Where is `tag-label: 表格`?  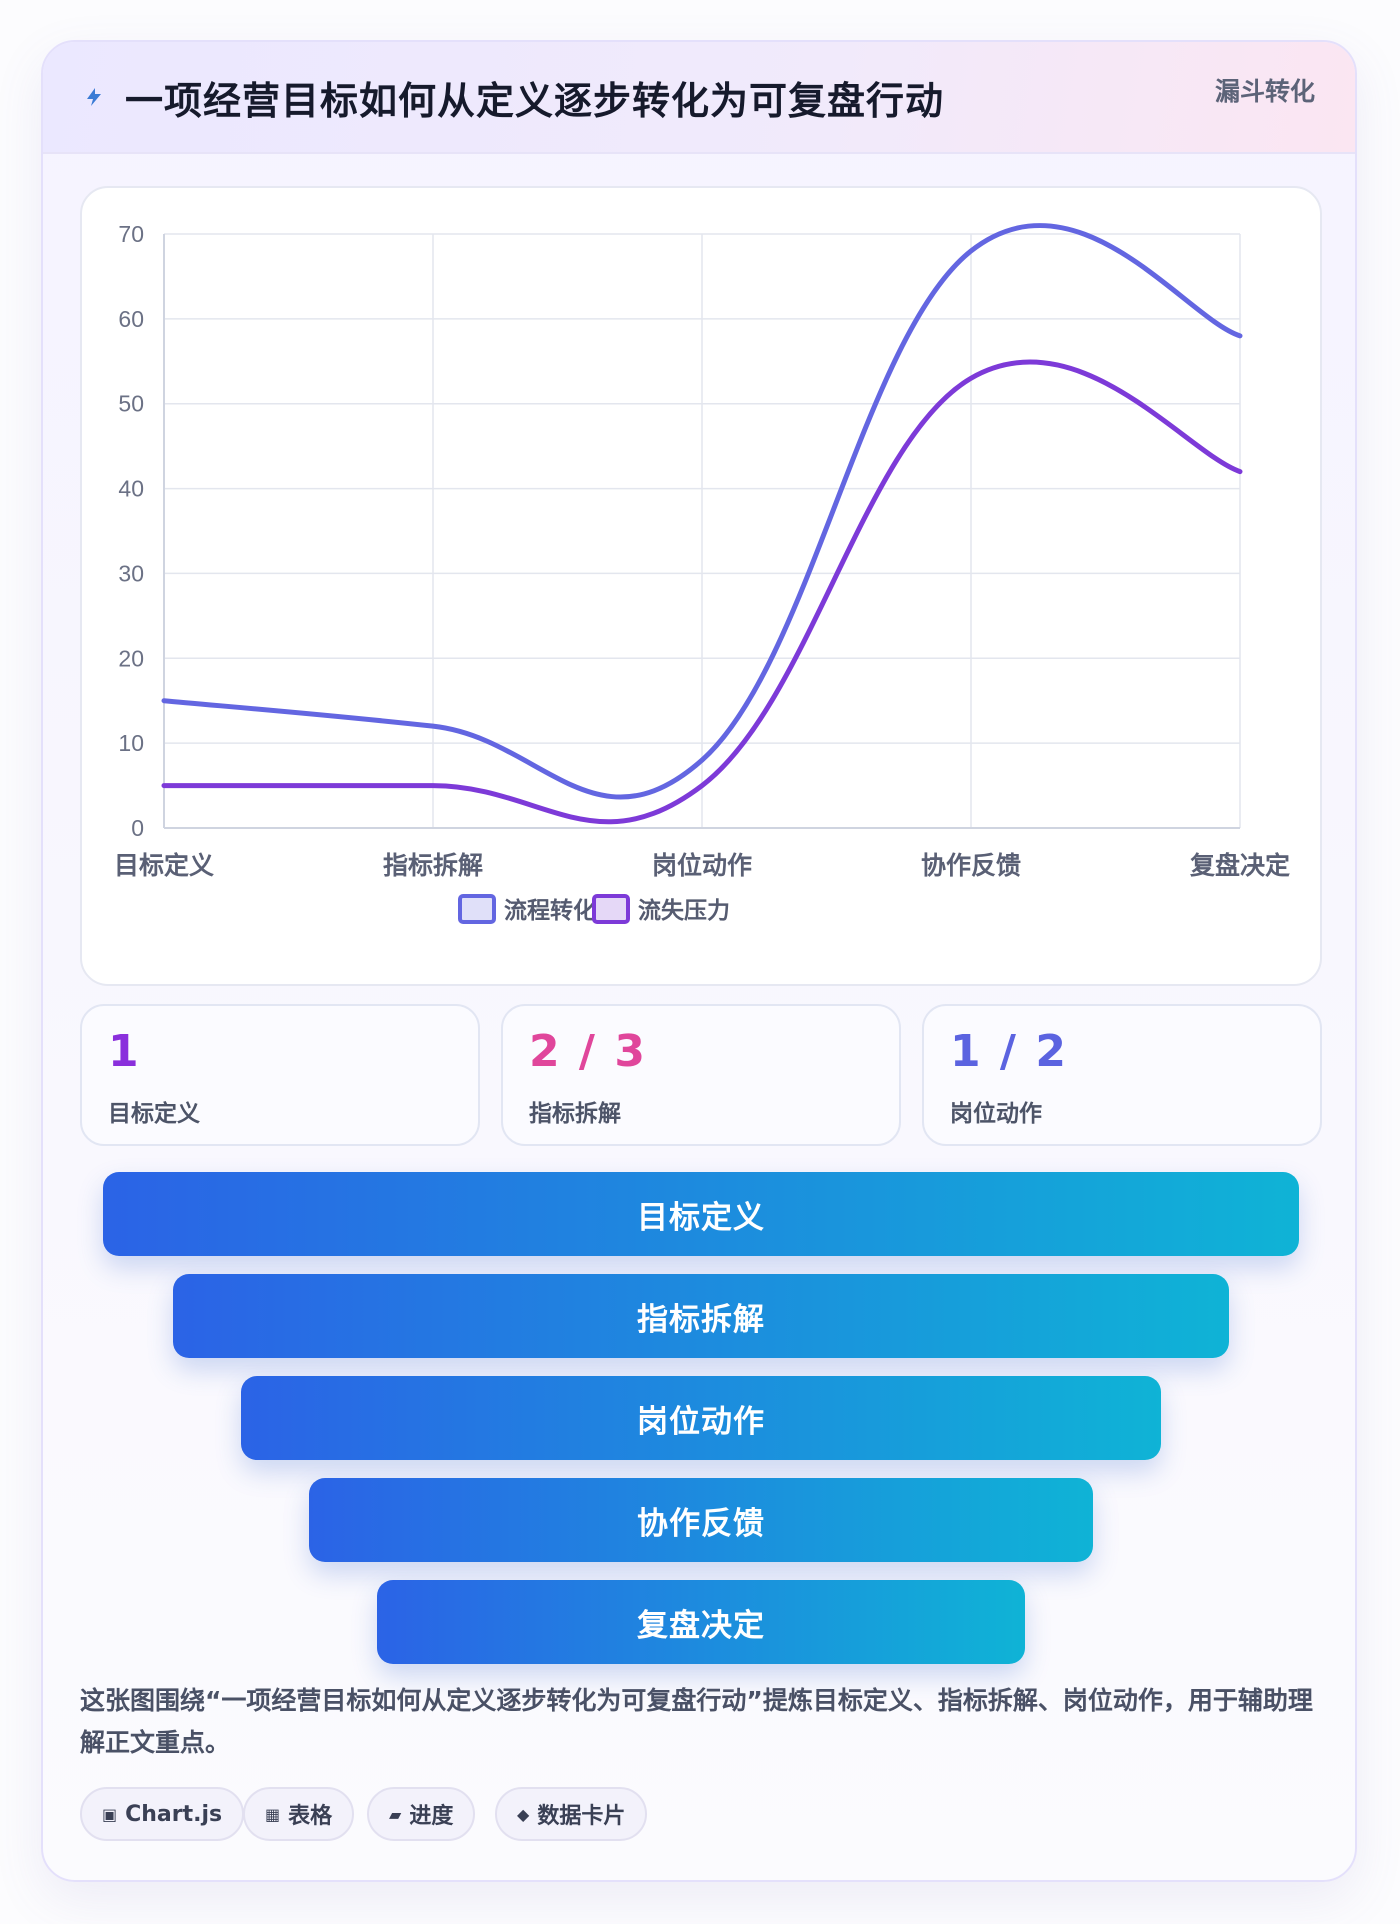 tag-label: 表格 is located at coordinates (310, 1816).